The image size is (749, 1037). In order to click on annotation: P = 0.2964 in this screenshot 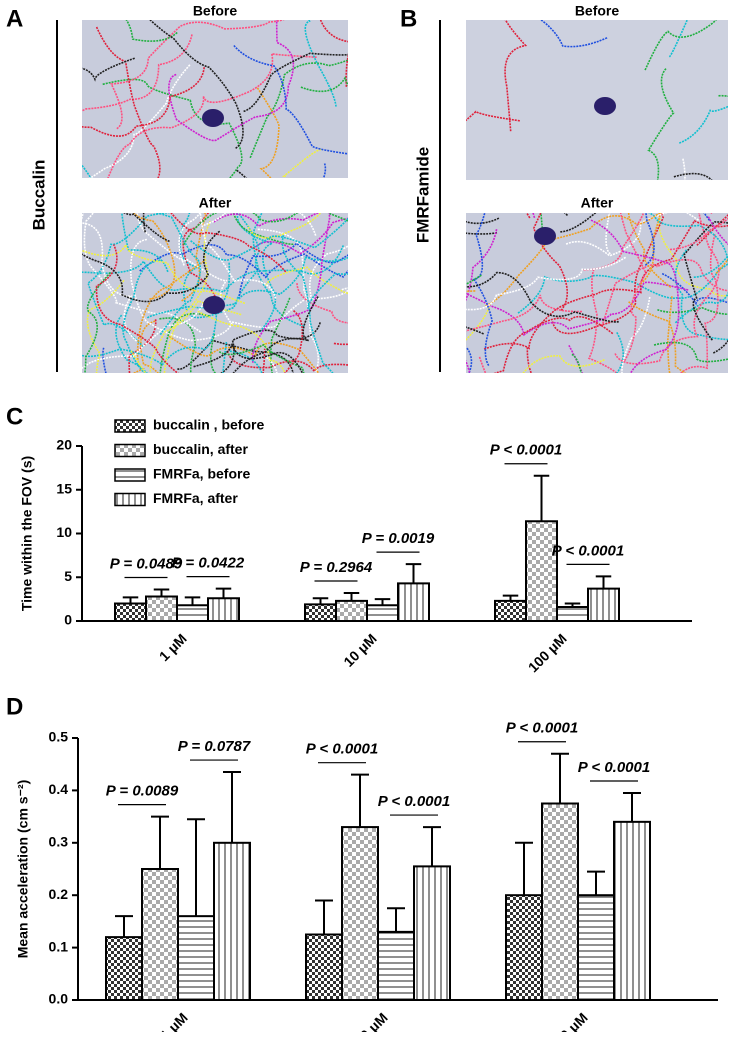, I will do `click(336, 567)`.